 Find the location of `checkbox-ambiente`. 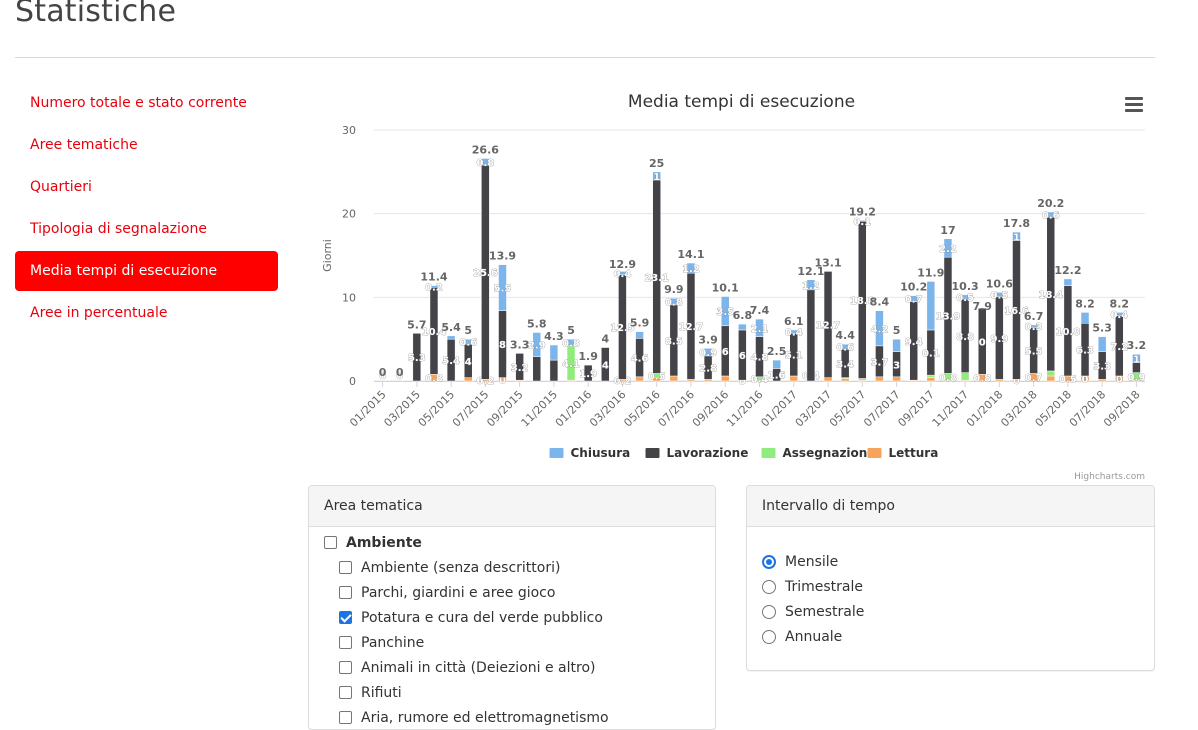

checkbox-ambiente is located at coordinates (330, 542).